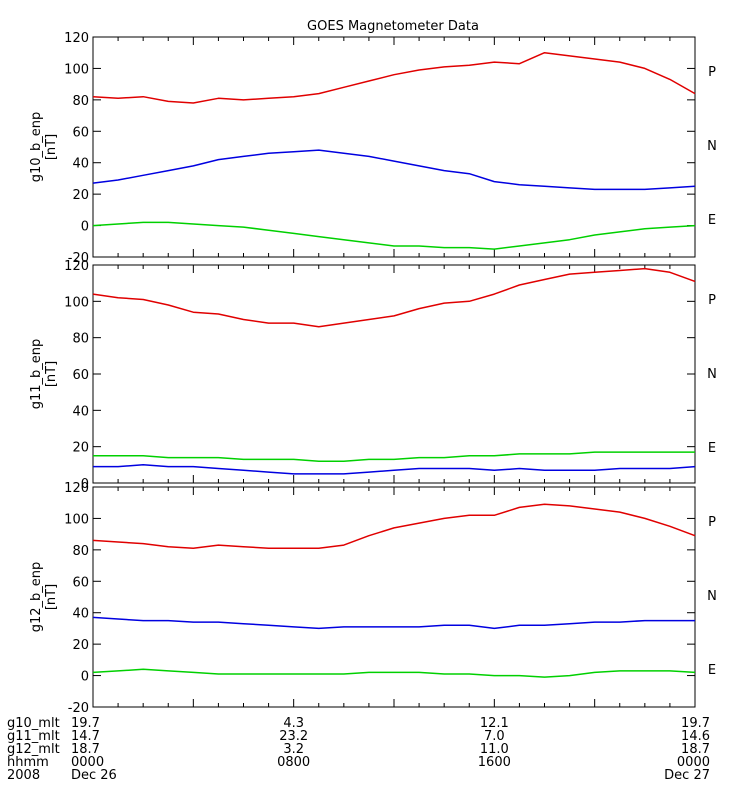 This screenshot has height=800, width=750. What do you see at coordinates (293, 736) in the screenshot?
I see `footer-cell: 23.2` at bounding box center [293, 736].